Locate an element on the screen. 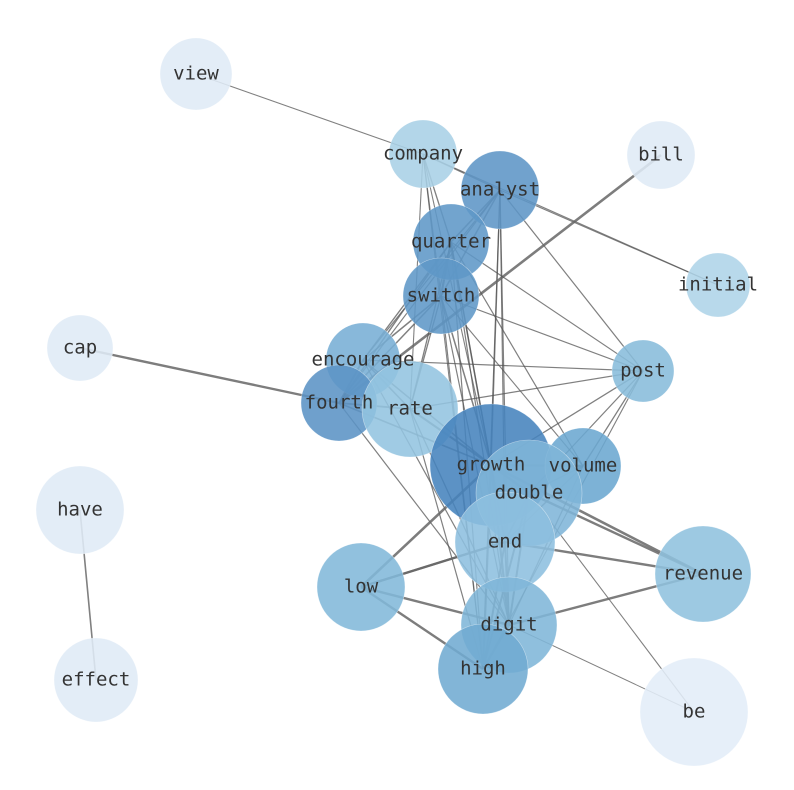 The height and width of the screenshot is (790, 794). graph-node-label-revenue: revenue is located at coordinates (703, 574).